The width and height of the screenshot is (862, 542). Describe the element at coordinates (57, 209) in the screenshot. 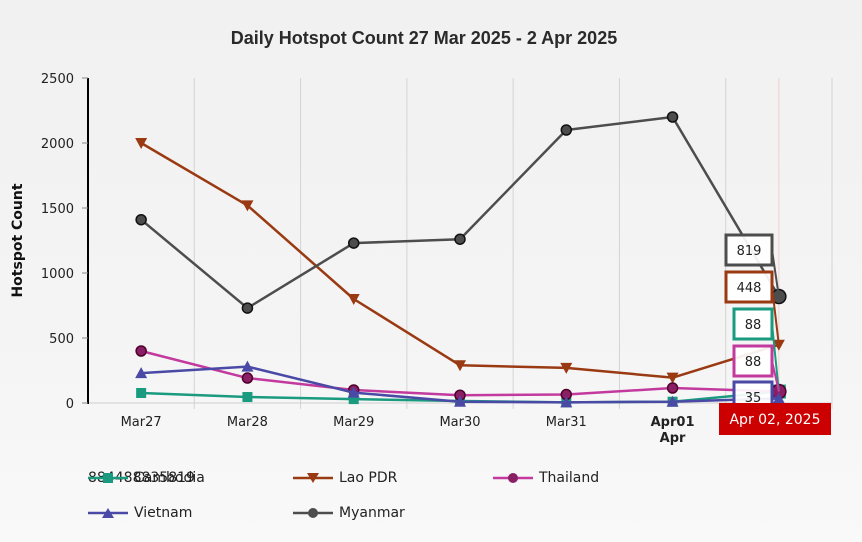

I see `y-tick-label: 1500` at that location.